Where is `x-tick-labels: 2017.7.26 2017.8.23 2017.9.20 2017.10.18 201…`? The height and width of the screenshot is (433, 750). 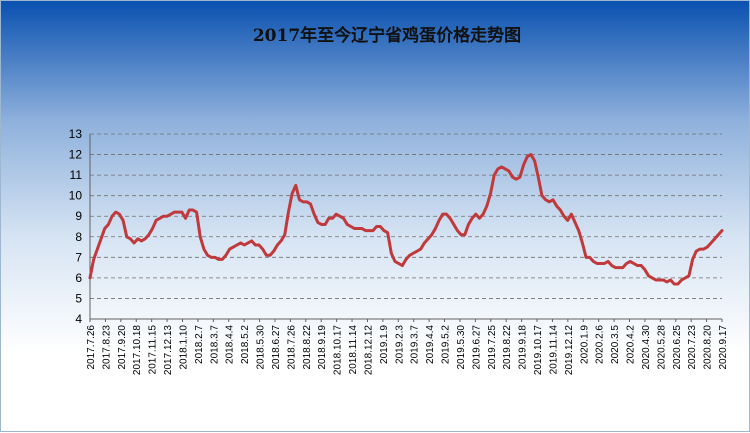 x-tick-labels: 2017.7.26 2017.8.23 2017.9.20 2017.10.18 201… is located at coordinates (407, 347).